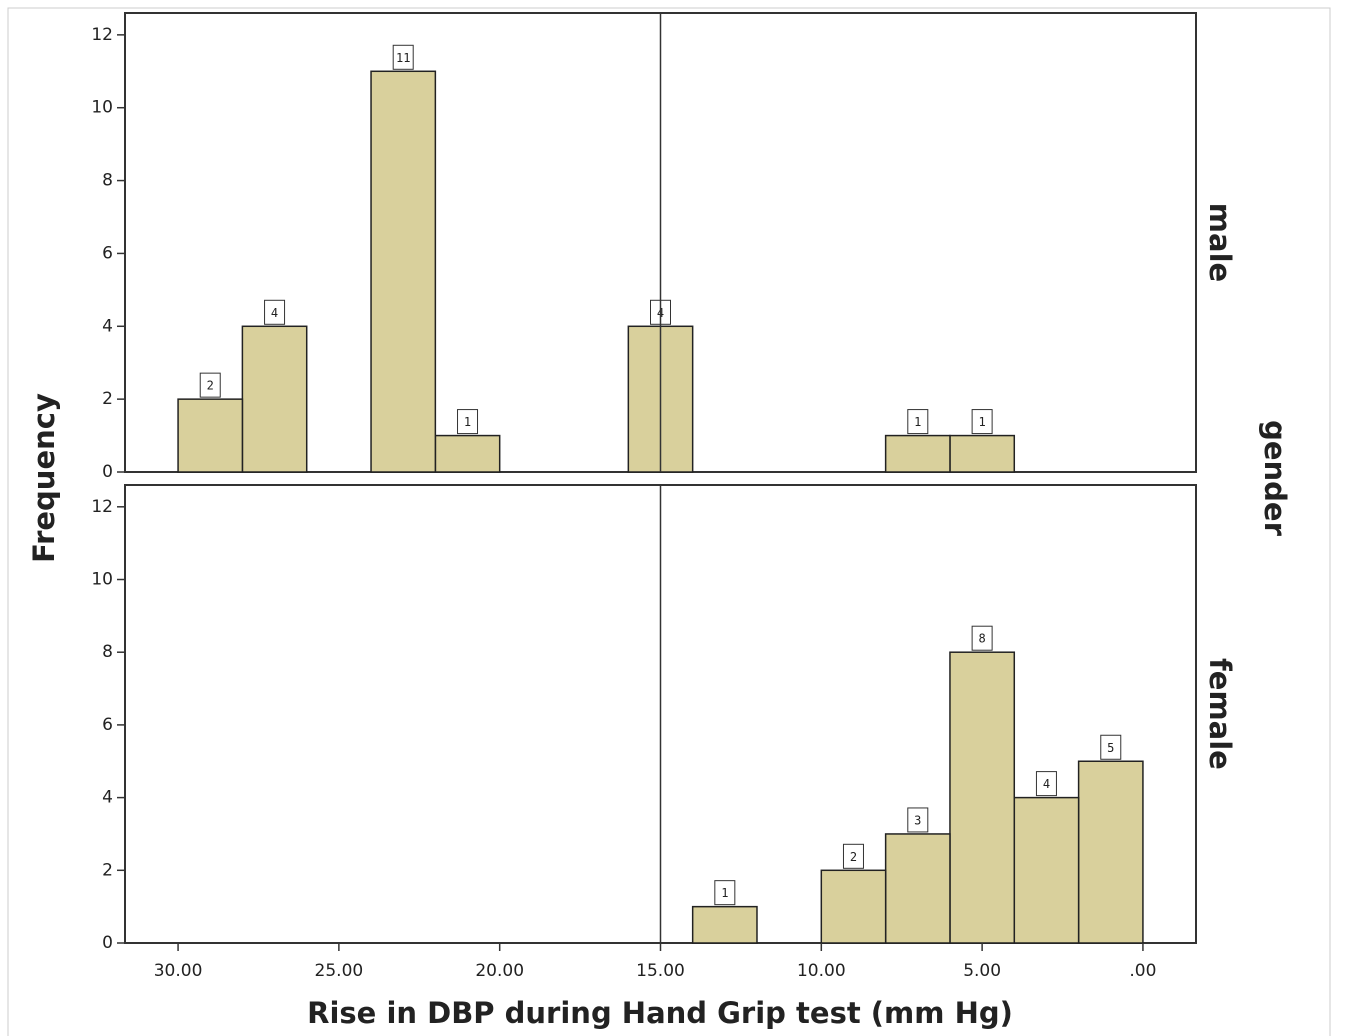 The width and height of the screenshot is (1354, 1036). I want to click on x-tick-label: 25.00, so click(339, 971).